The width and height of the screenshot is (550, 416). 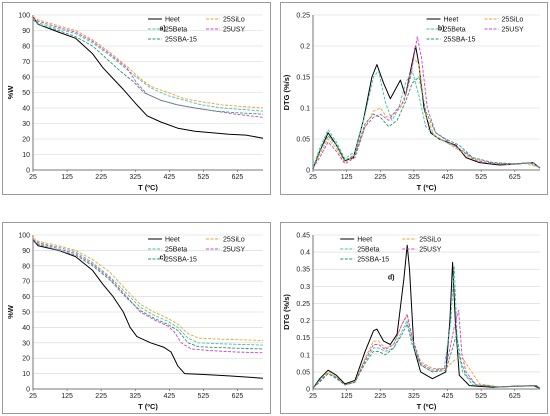 I want to click on chart-d-ytick-label: 0.25, so click(x=303, y=304).